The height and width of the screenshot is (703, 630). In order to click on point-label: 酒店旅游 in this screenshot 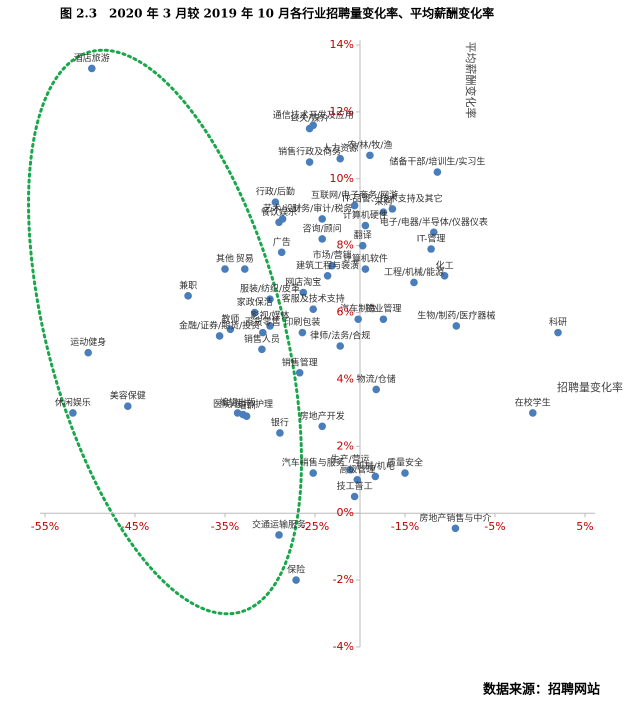, I will do `click(92, 58)`.